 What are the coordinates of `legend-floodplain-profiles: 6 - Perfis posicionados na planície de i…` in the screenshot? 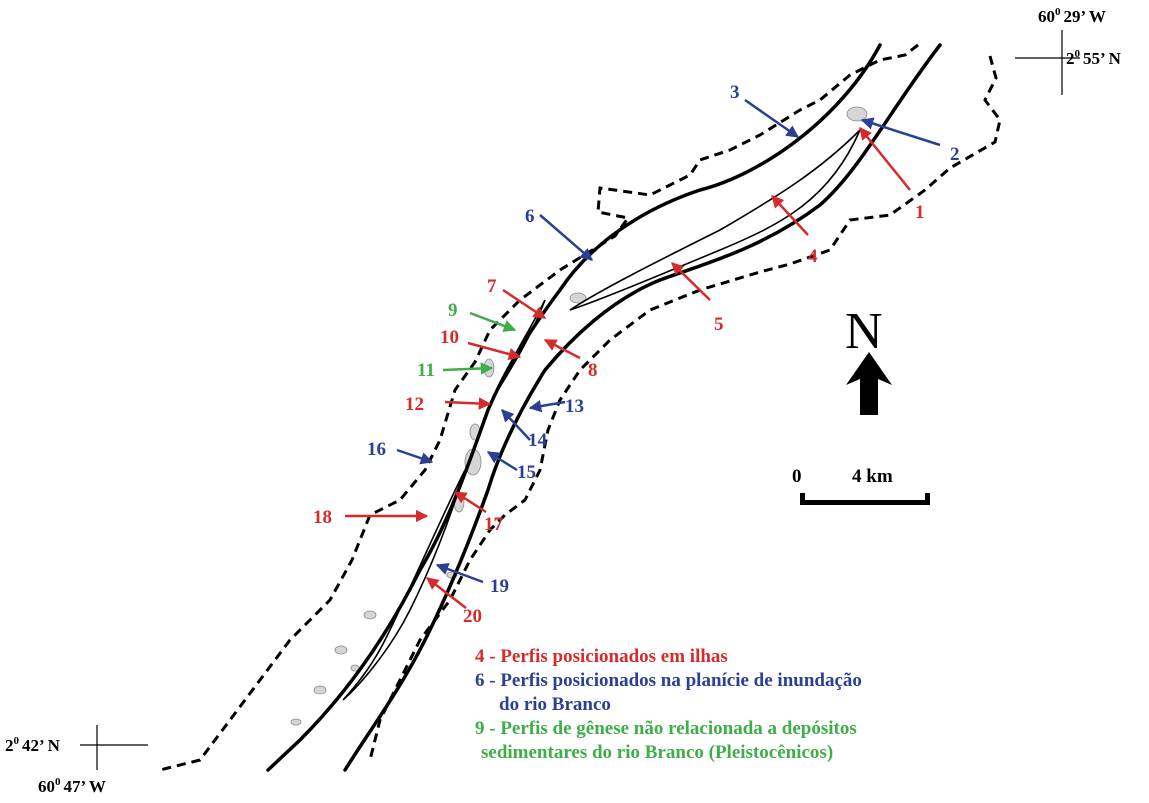 It's located at (668, 680).